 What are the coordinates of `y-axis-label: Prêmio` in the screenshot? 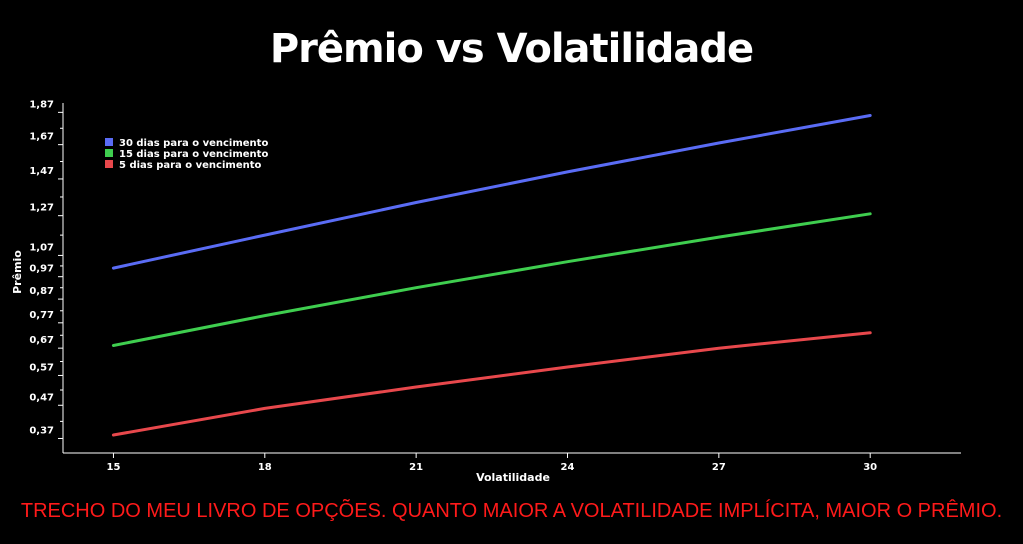 It's located at (17, 272).